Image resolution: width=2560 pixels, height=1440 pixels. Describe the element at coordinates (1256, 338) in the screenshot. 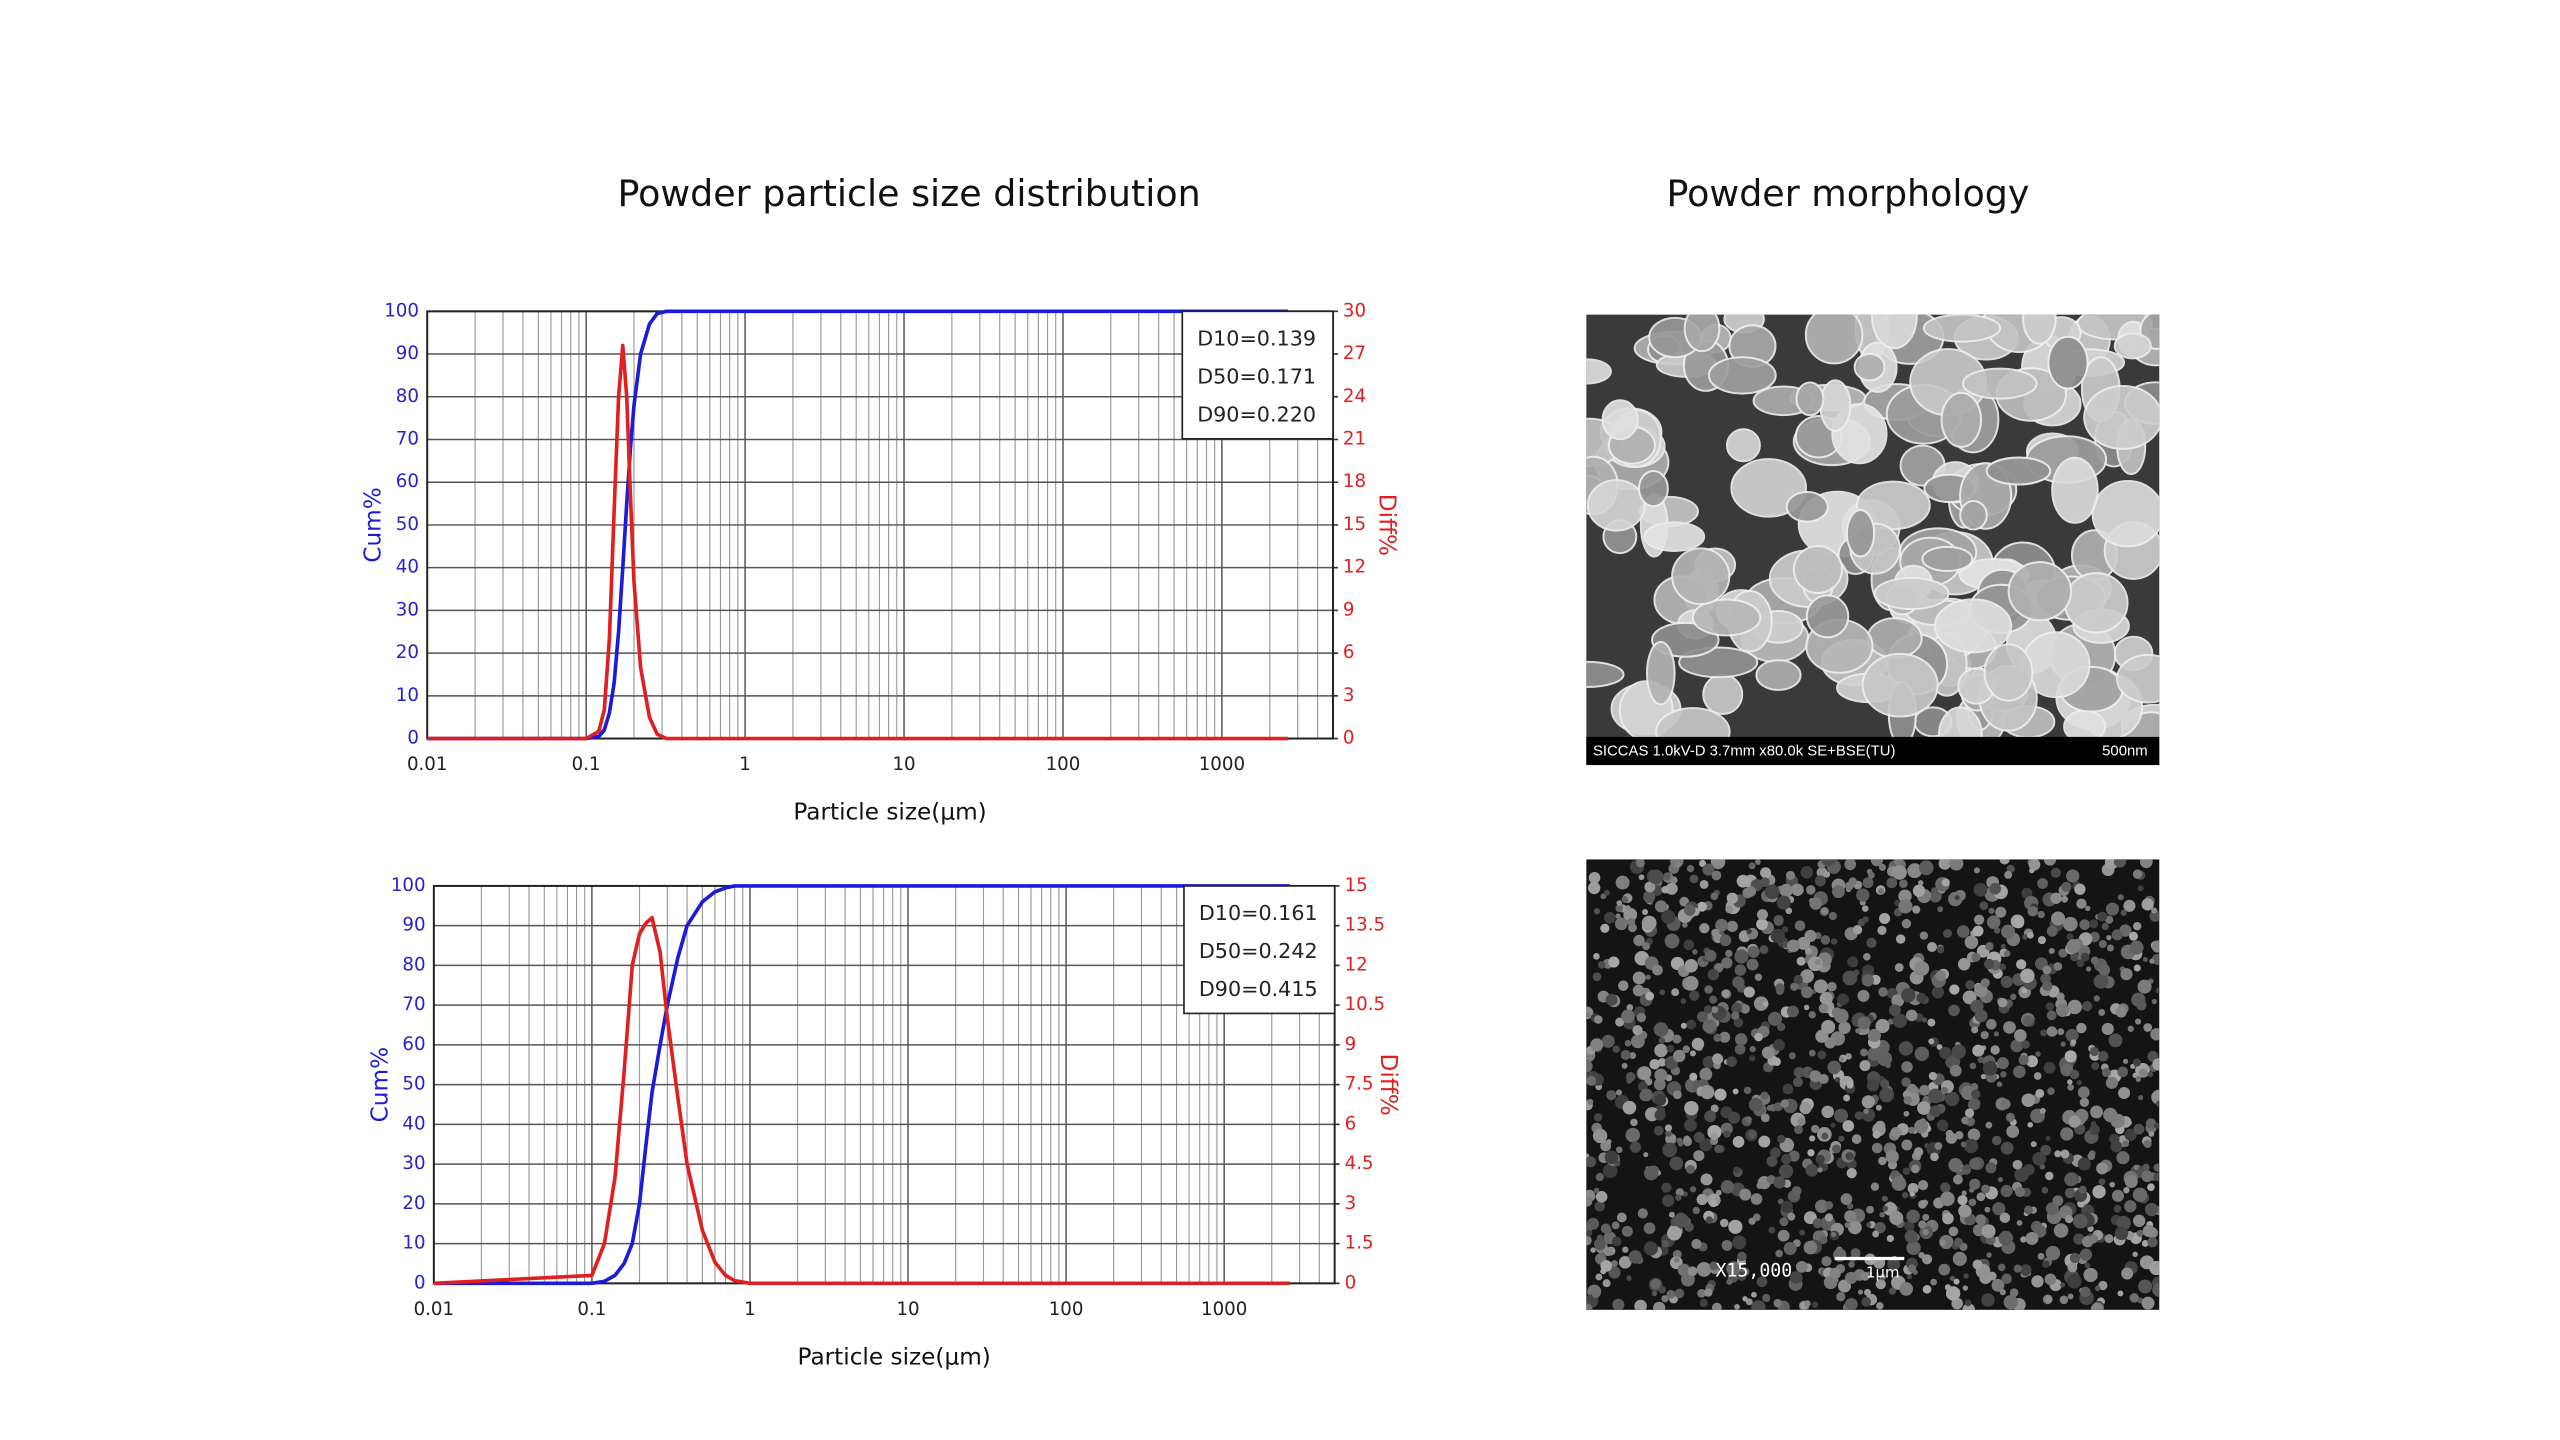

I see `annotation: D10=0.139` at that location.